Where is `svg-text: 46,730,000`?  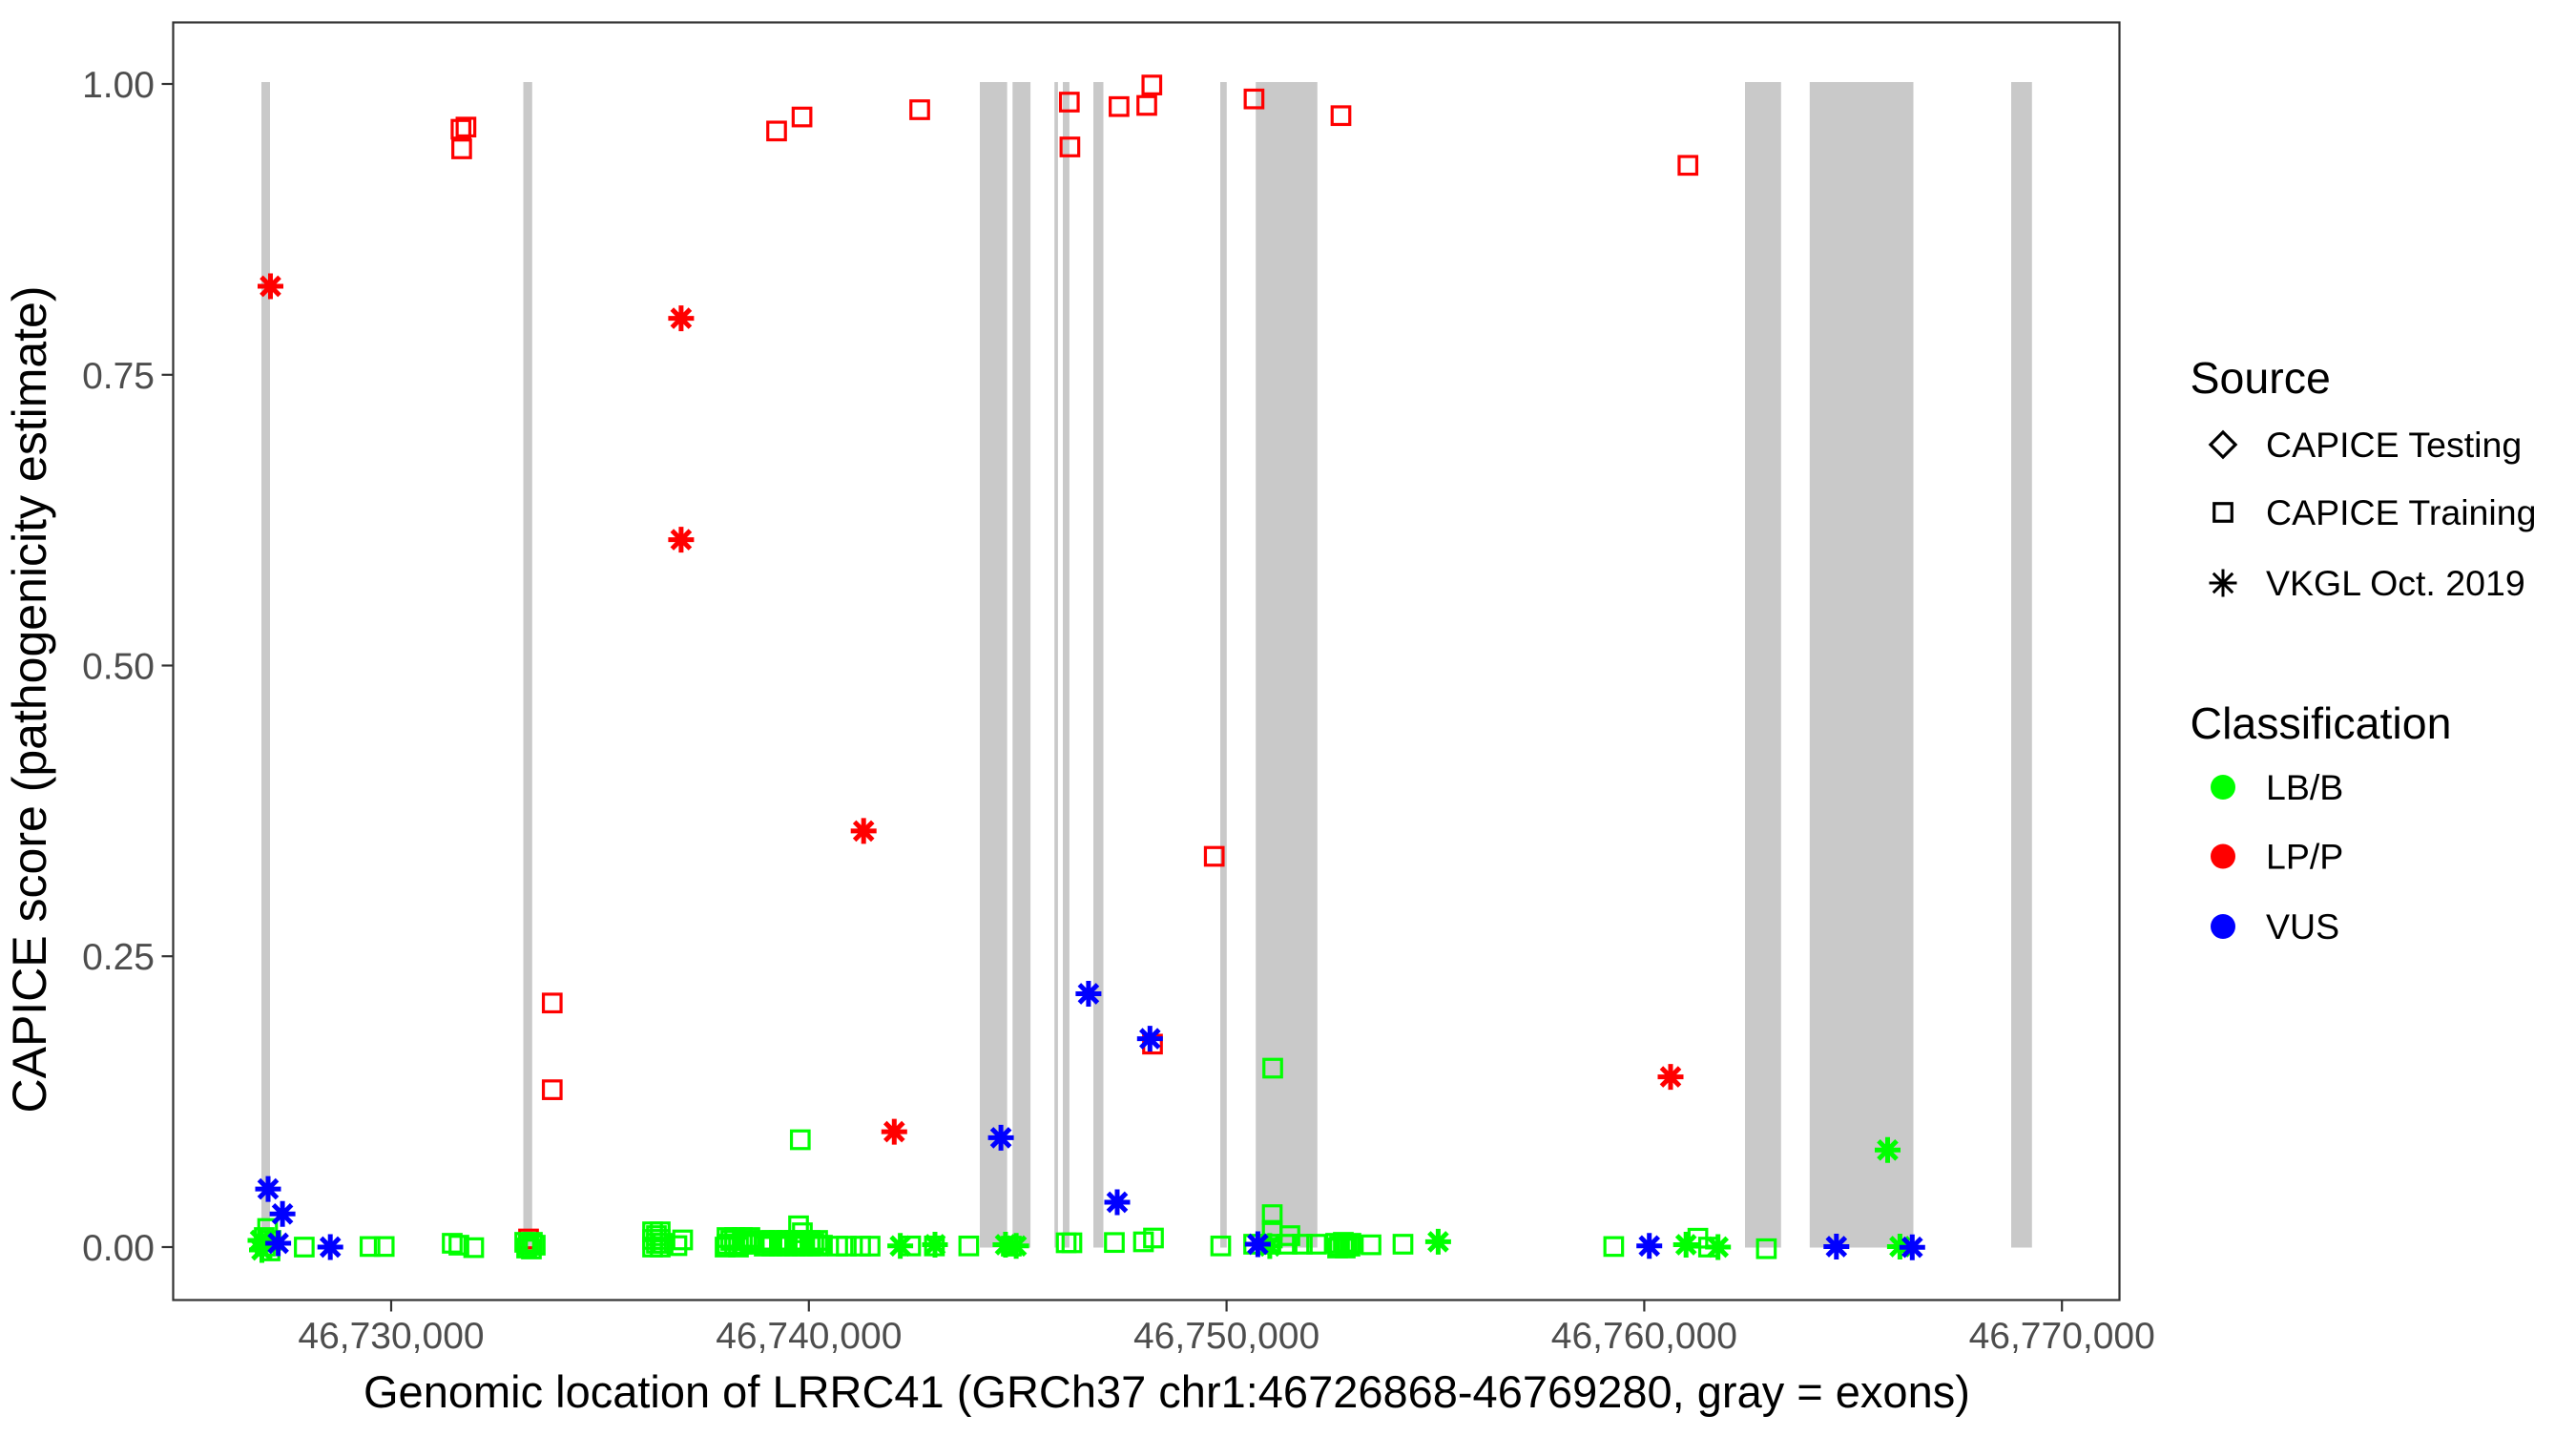 svg-text: 46,730,000 is located at coordinates (391, 1336).